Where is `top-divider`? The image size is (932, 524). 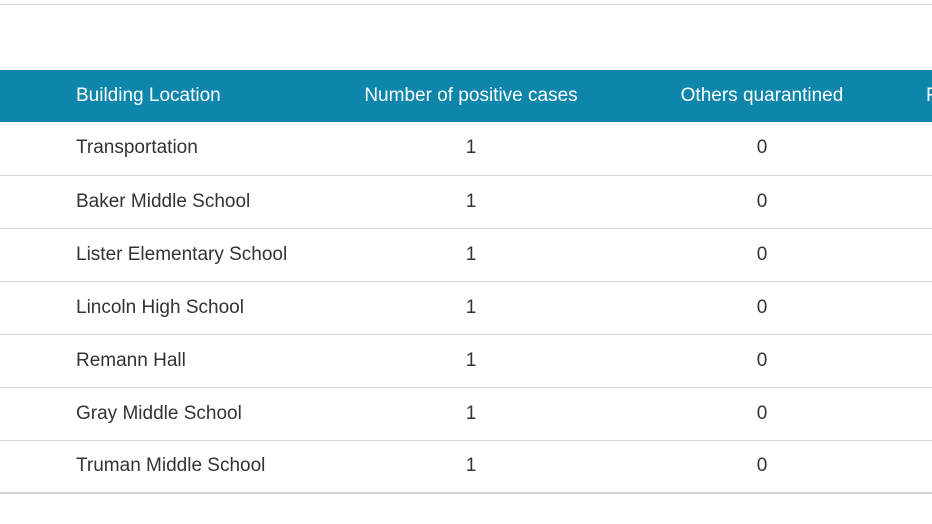 top-divider is located at coordinates (466, 4).